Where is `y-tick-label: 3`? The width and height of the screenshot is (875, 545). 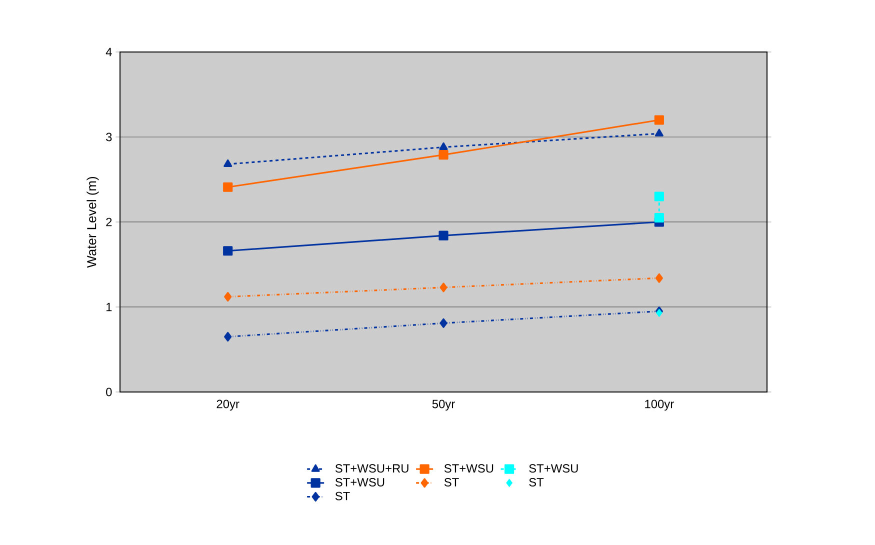
y-tick-label: 3 is located at coordinates (109, 137).